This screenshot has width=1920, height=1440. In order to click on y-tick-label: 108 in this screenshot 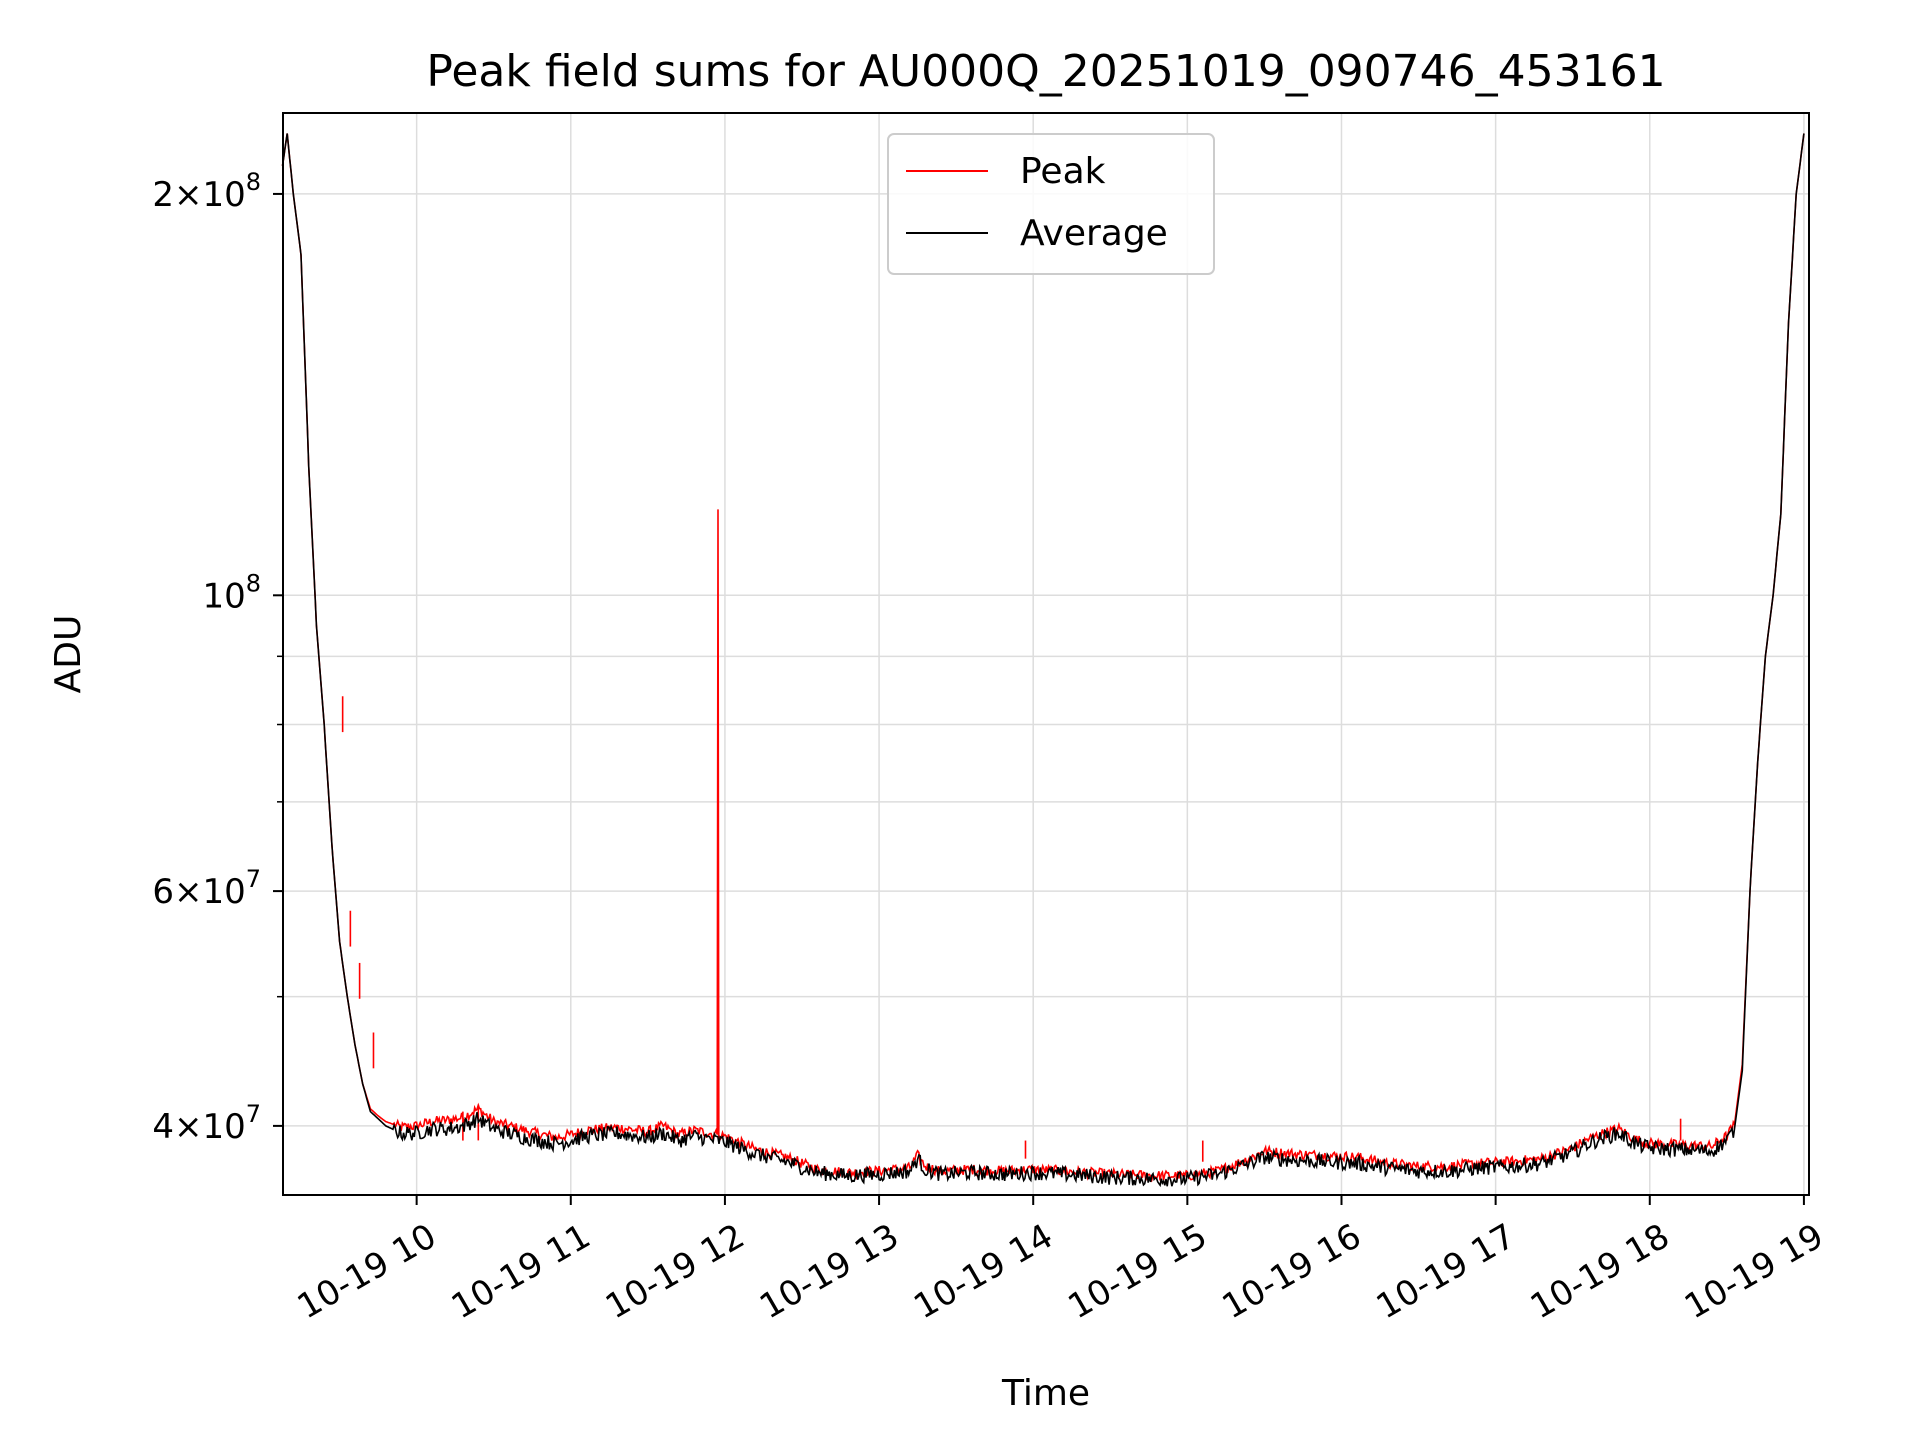, I will do `click(231, 592)`.